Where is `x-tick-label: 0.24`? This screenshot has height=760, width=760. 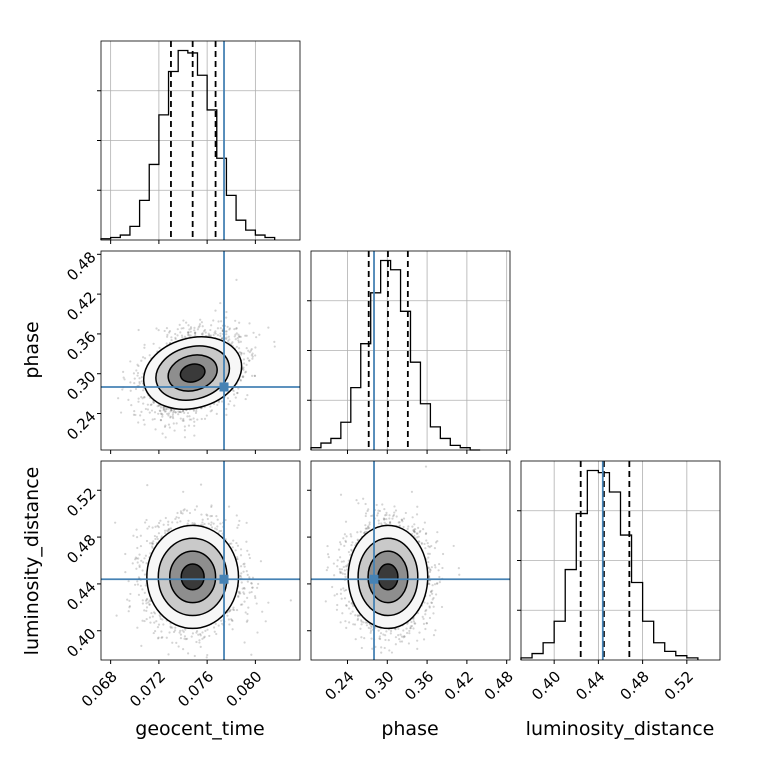 x-tick-label: 0.24 is located at coordinates (339, 686).